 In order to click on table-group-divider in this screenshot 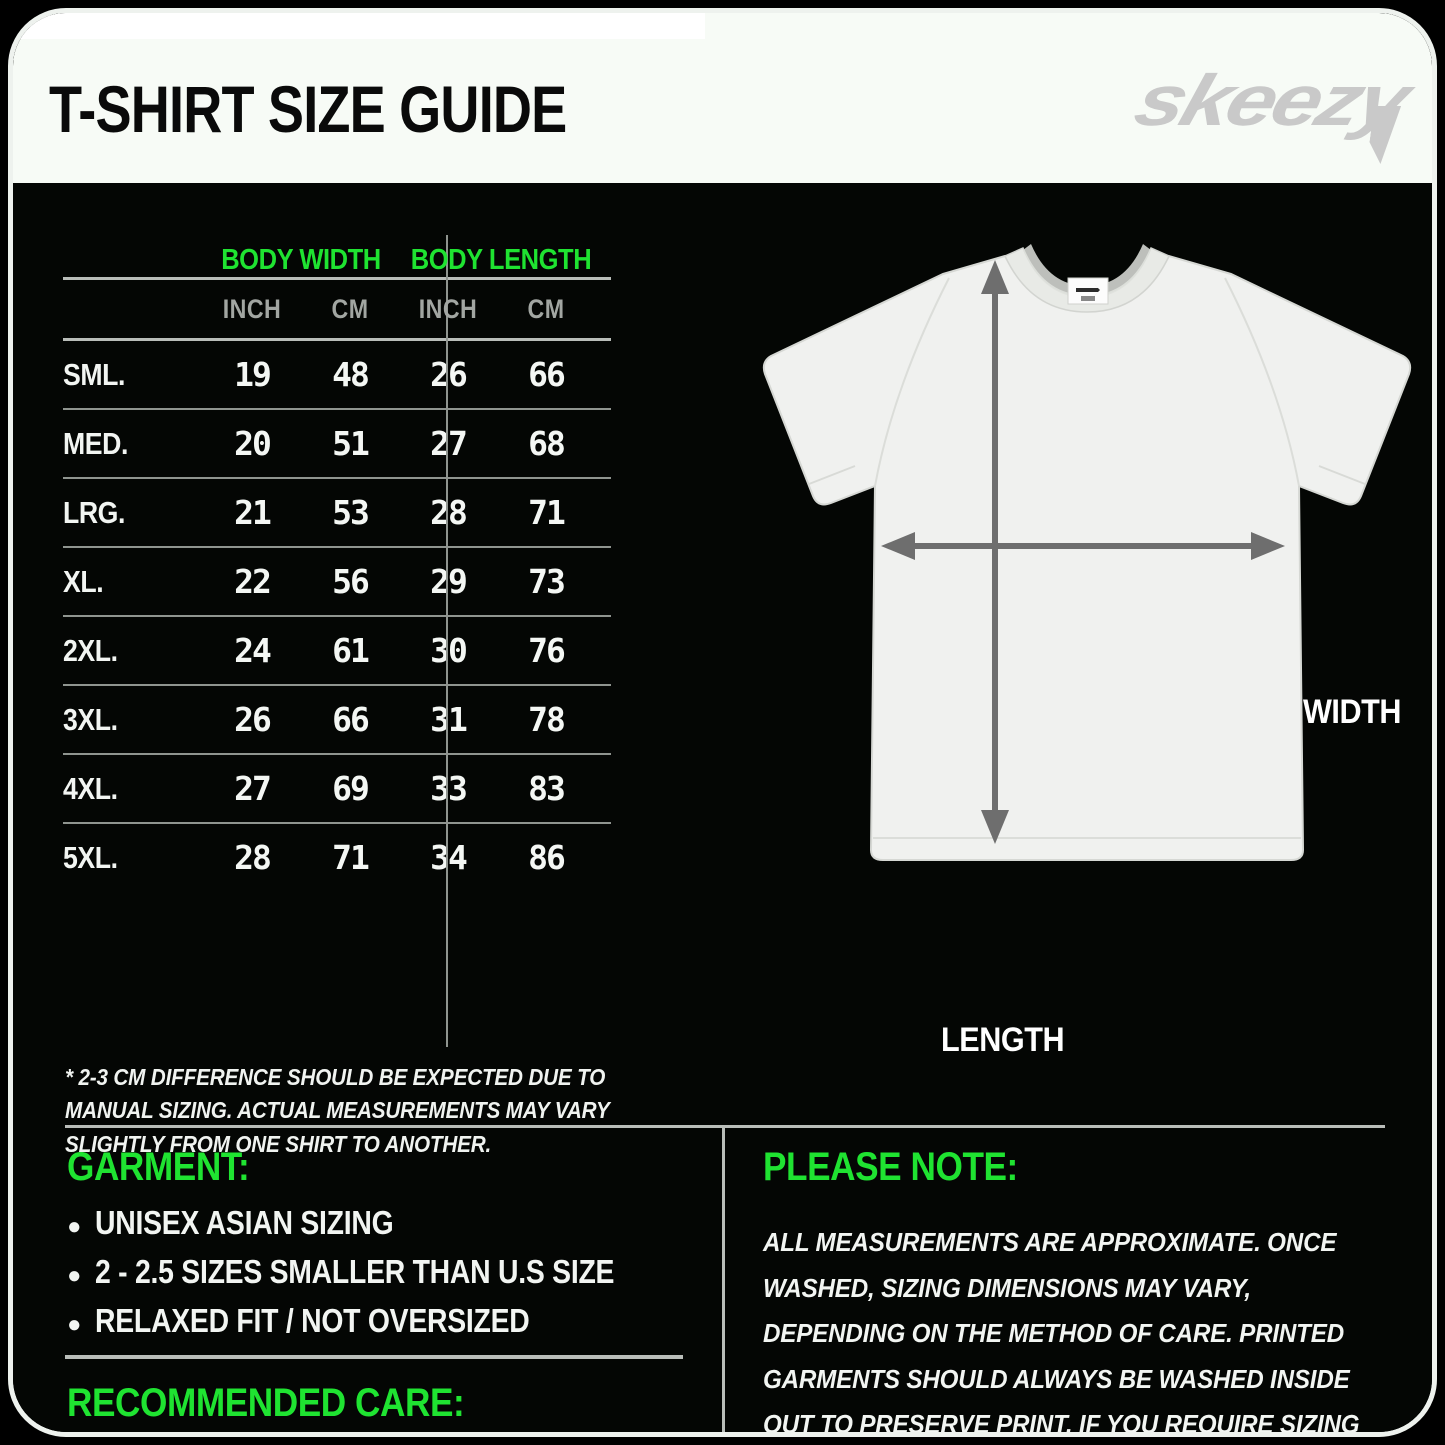, I will do `click(447, 641)`.